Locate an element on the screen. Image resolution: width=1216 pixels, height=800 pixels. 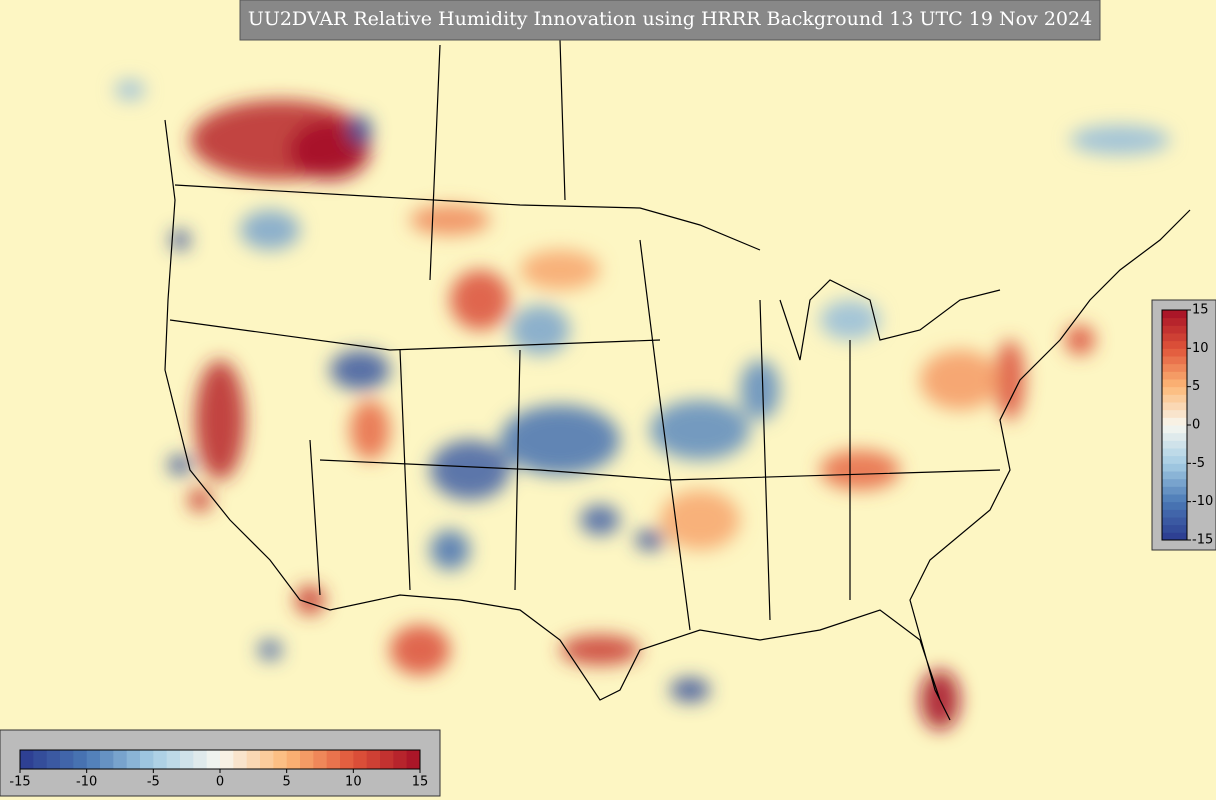
title-bar is located at coordinates (670, 20).